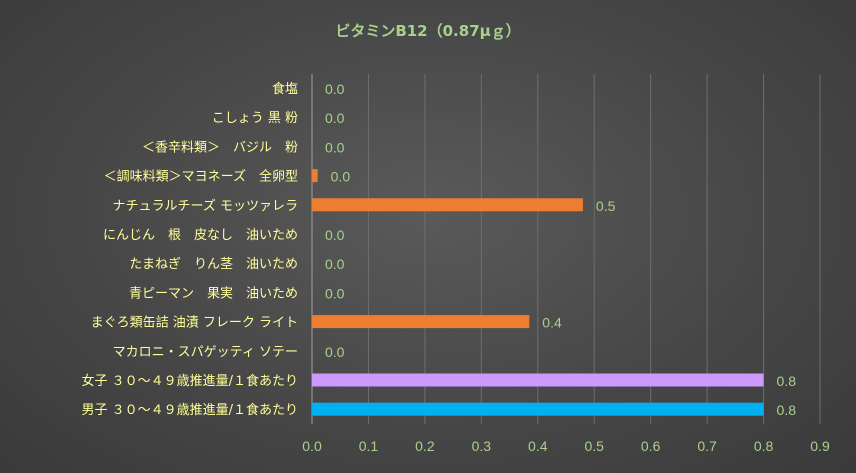  What do you see at coordinates (425, 446) in the screenshot?
I see `x-tick-label: 0.2` at bounding box center [425, 446].